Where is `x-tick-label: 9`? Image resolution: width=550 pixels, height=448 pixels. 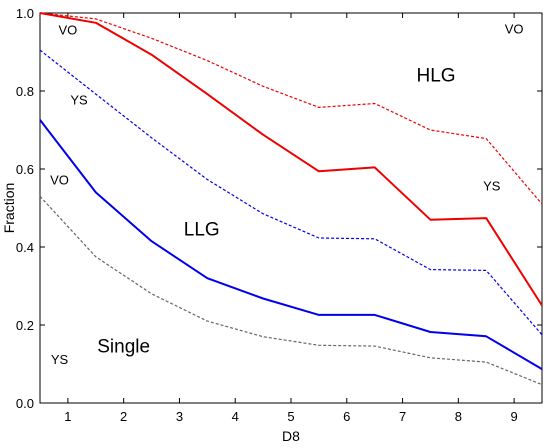
x-tick-label: 9 is located at coordinates (513, 416).